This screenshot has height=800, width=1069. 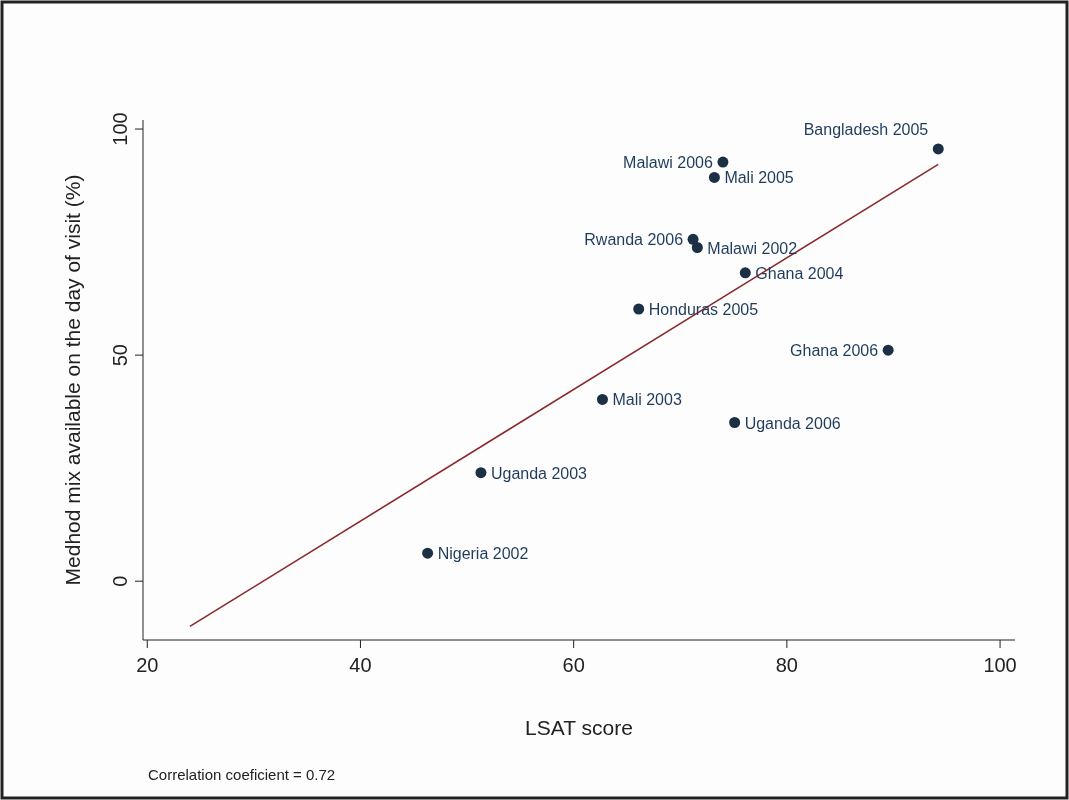 What do you see at coordinates (573, 665) in the screenshot?
I see `x-tick-label: 60` at bounding box center [573, 665].